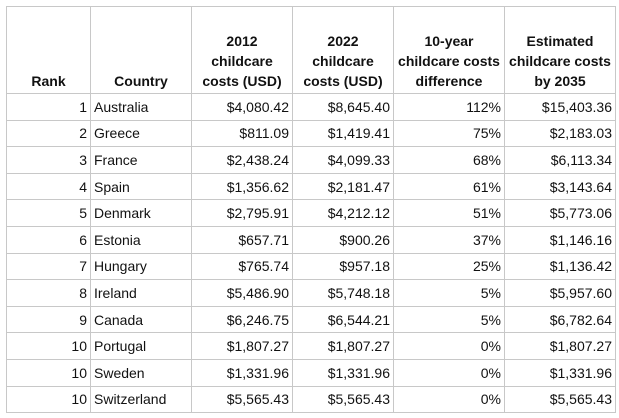  I want to click on table-row: 5 Denmark $2,795.91 $4,212.12 51% $5,773.06, so click(311, 213).